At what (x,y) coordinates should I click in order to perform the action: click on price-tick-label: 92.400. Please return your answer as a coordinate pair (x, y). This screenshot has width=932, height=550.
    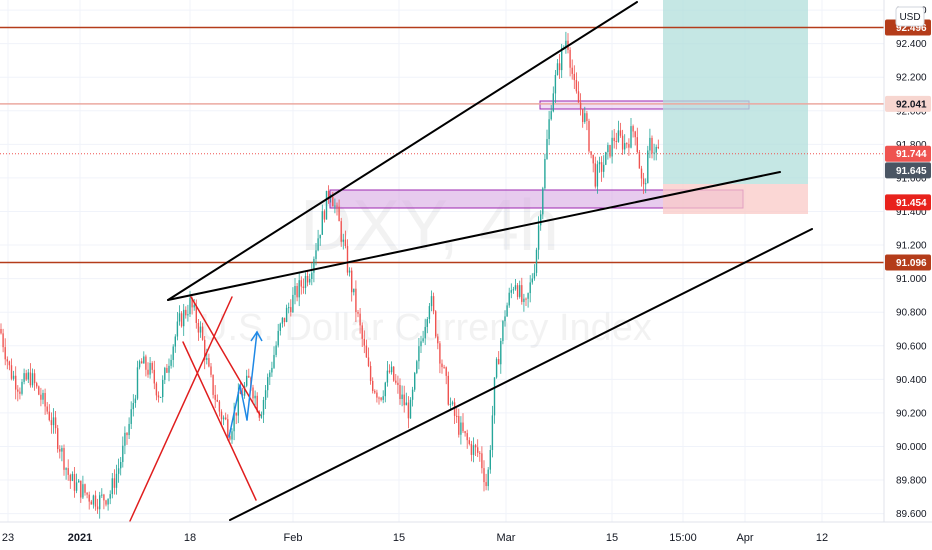
    Looking at the image, I should click on (911, 44).